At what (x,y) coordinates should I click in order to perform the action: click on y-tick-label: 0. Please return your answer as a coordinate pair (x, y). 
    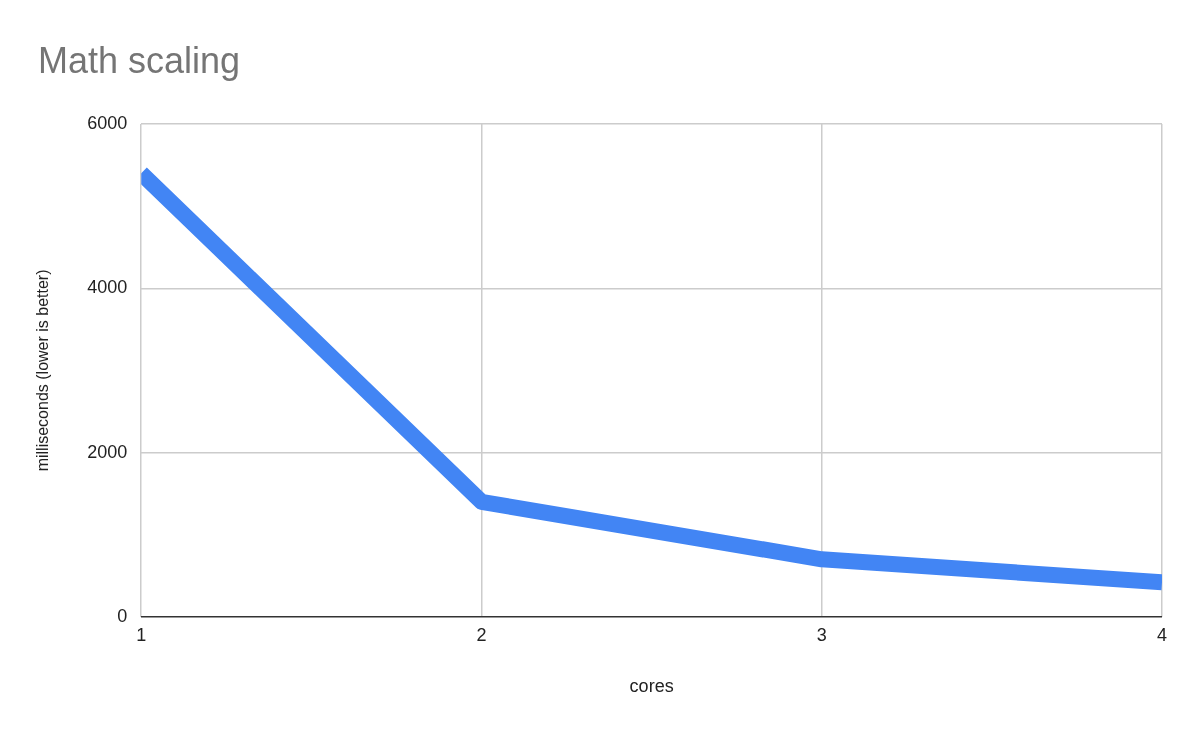
    Looking at the image, I should click on (122, 615).